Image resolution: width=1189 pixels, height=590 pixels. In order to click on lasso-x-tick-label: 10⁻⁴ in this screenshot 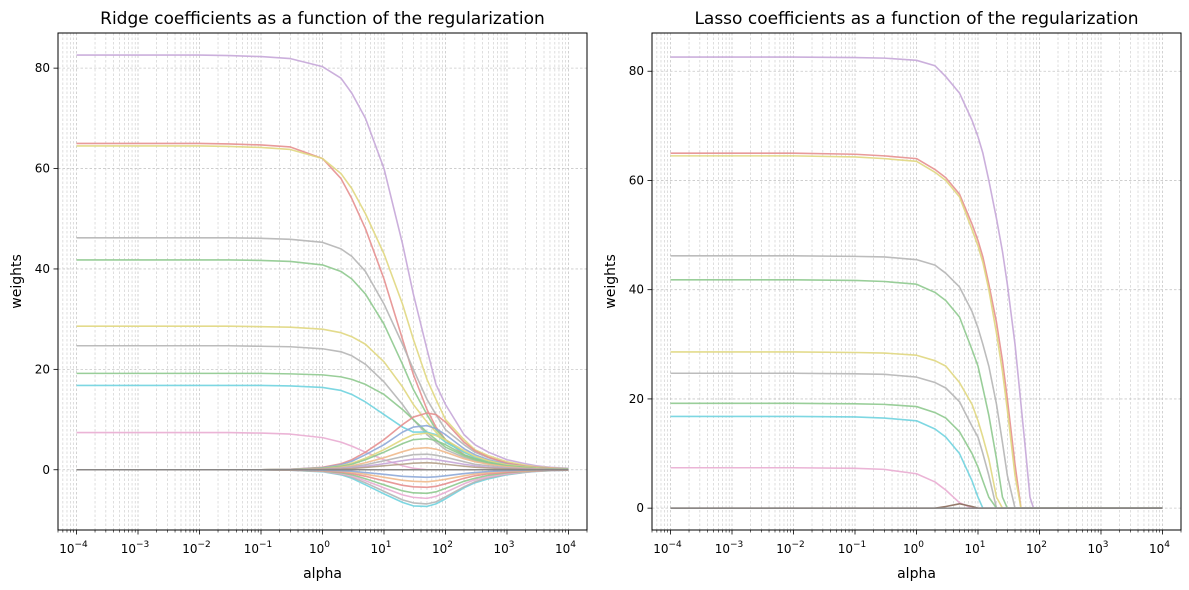, I will do `click(667, 548)`.